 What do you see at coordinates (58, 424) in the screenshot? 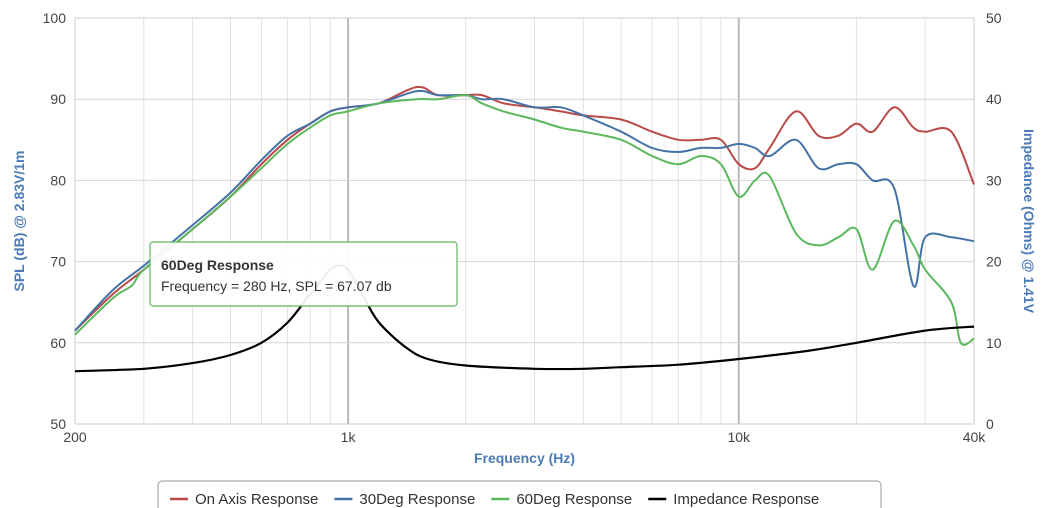
I see `left-tick-label: 50` at bounding box center [58, 424].